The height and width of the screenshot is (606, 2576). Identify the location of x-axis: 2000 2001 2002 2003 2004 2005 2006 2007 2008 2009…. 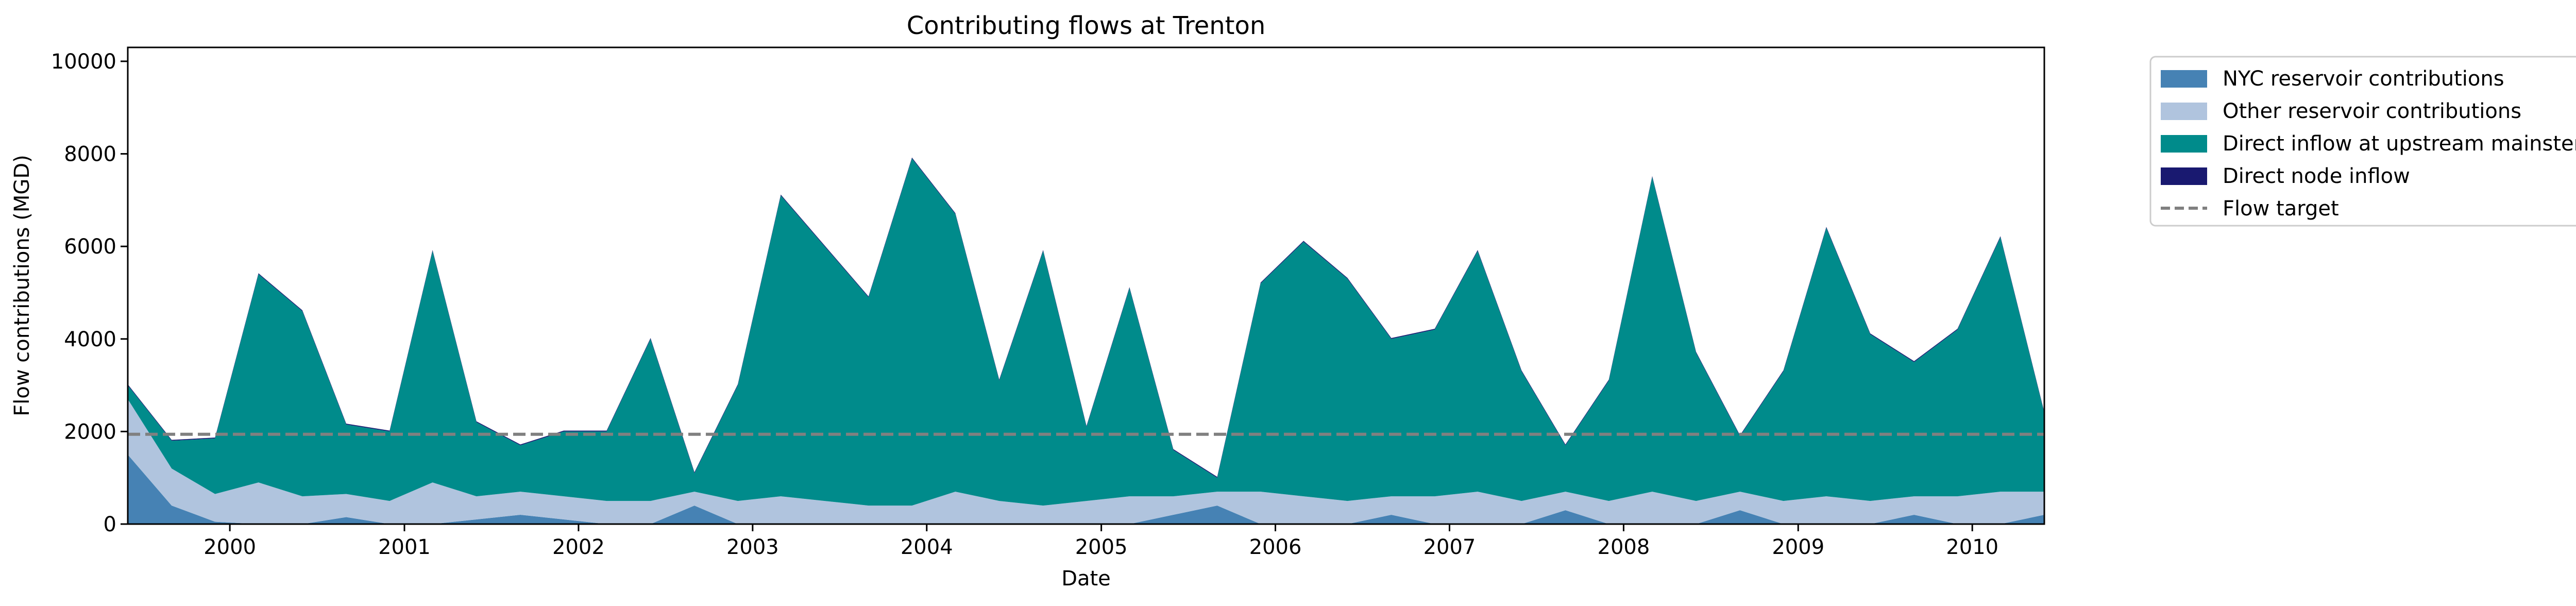
(1101, 541).